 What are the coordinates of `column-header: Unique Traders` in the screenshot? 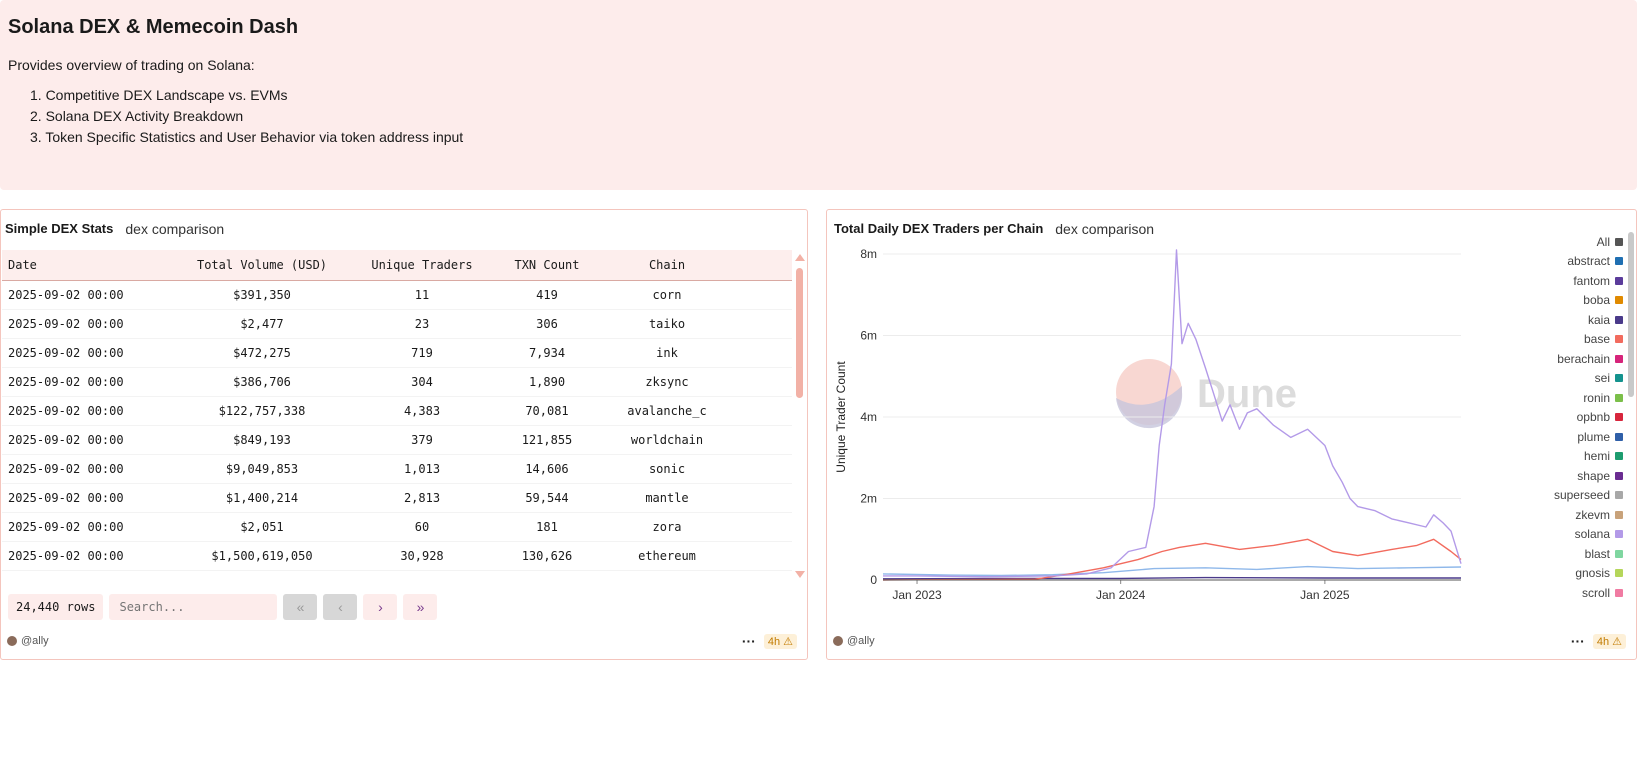 It's located at (422, 265).